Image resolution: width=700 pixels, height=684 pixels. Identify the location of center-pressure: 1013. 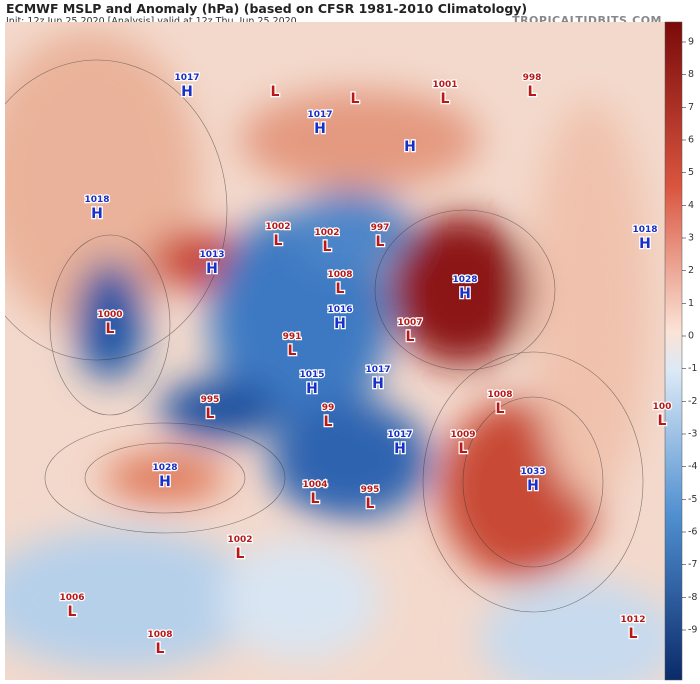
(211, 255).